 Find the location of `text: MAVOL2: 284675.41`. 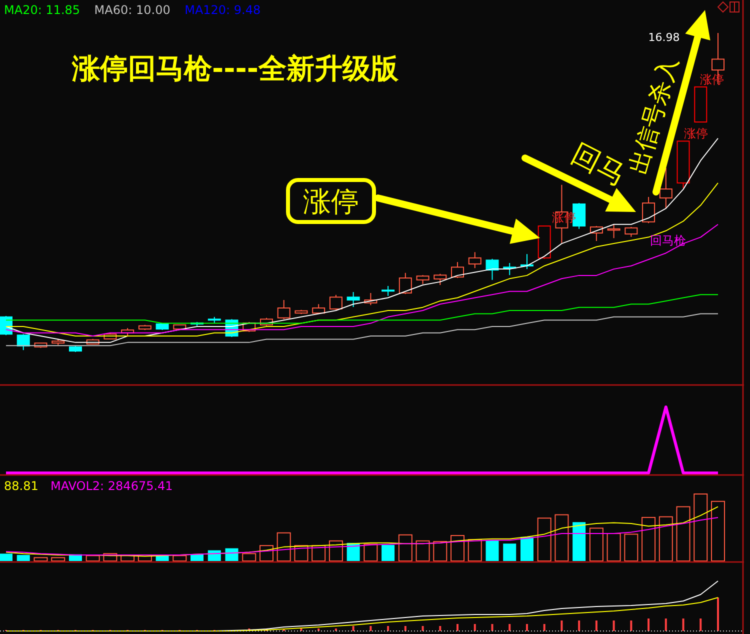

text: MAVOL2: 284675.41 is located at coordinates (111, 486).